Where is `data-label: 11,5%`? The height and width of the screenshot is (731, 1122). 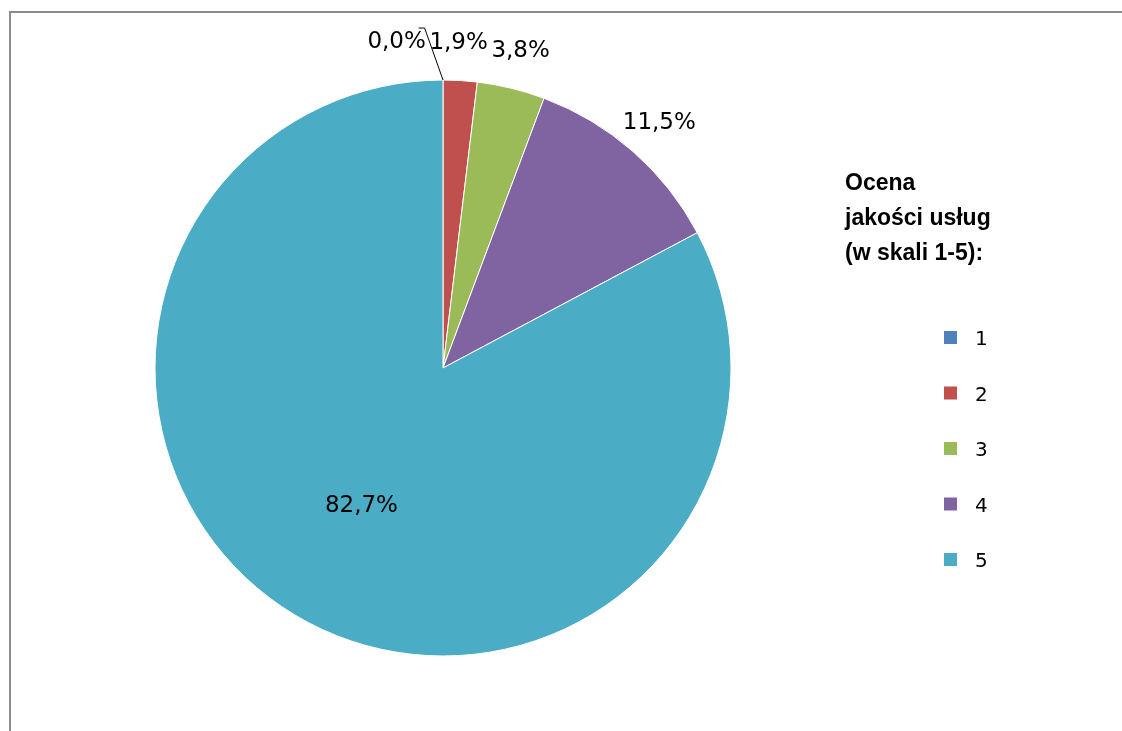 data-label: 11,5% is located at coordinates (659, 121).